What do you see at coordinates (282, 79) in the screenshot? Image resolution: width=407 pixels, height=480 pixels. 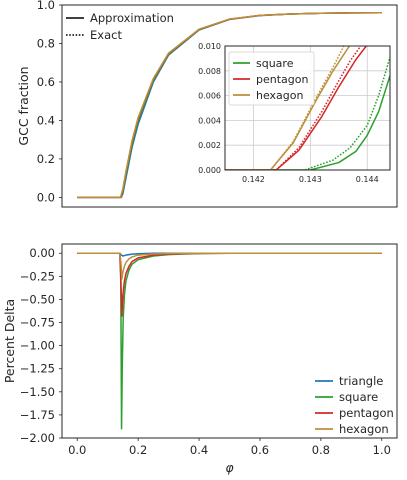 I see `inset-legend-label-pentagon: pentagon` at bounding box center [282, 79].